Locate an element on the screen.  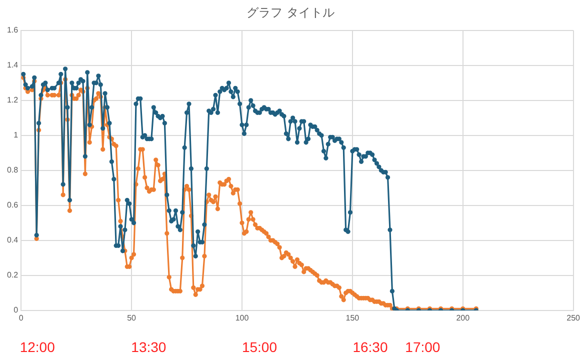
x-tick-label: 150 is located at coordinates (353, 317).